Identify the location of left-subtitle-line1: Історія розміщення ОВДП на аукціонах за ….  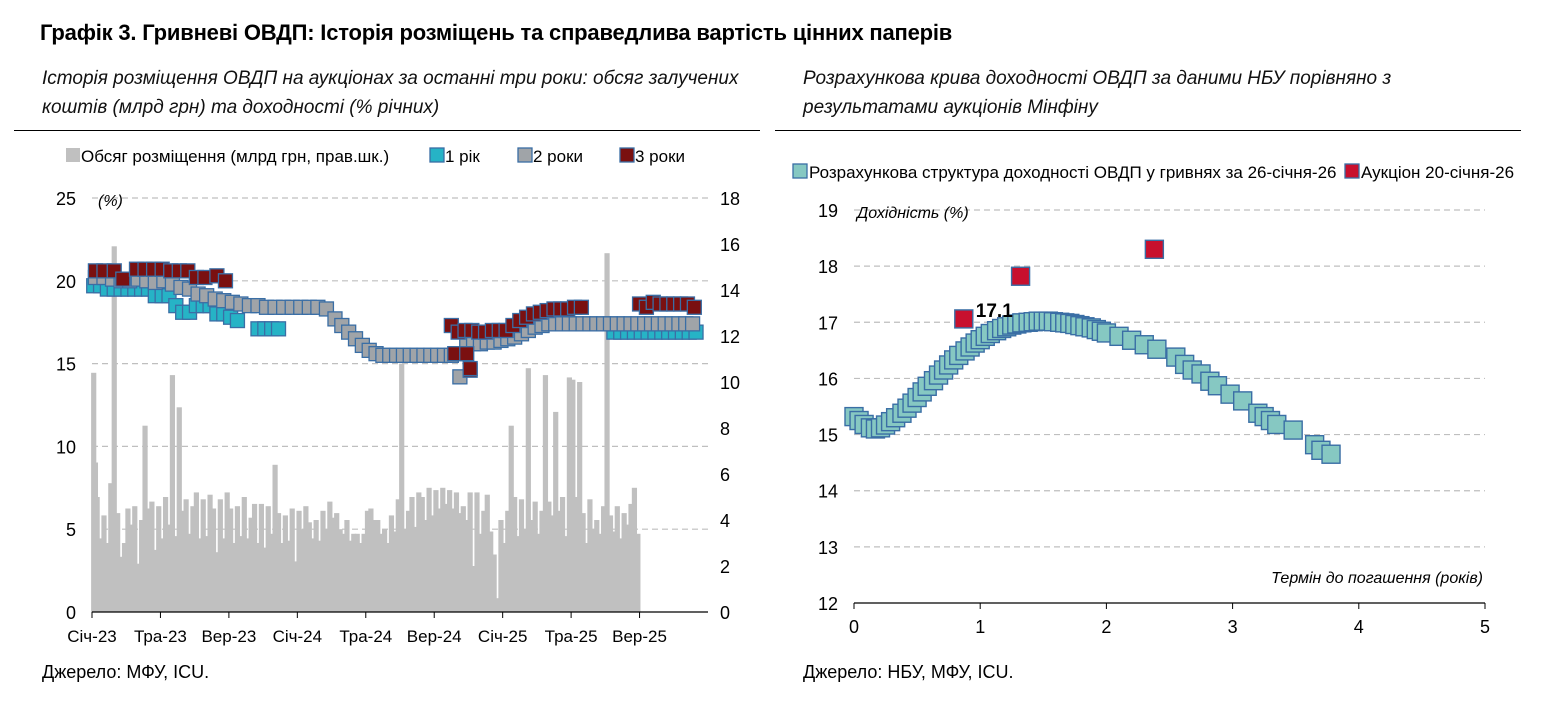
(390, 78).